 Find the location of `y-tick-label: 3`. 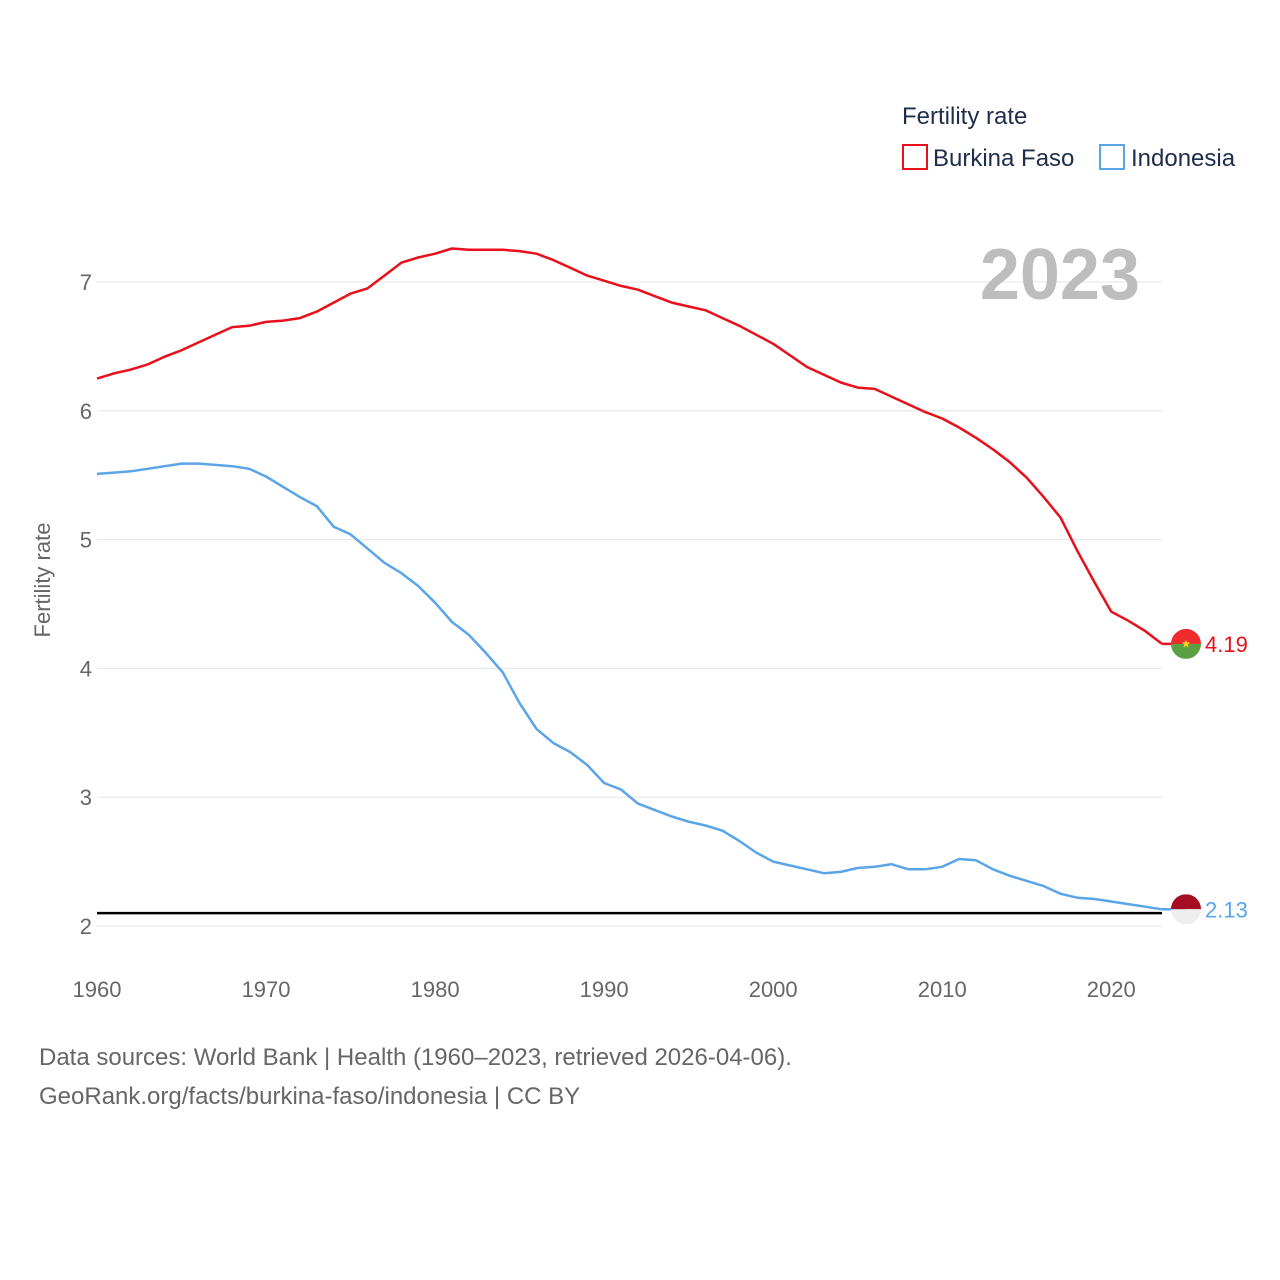

y-tick-label: 3 is located at coordinates (86, 797).